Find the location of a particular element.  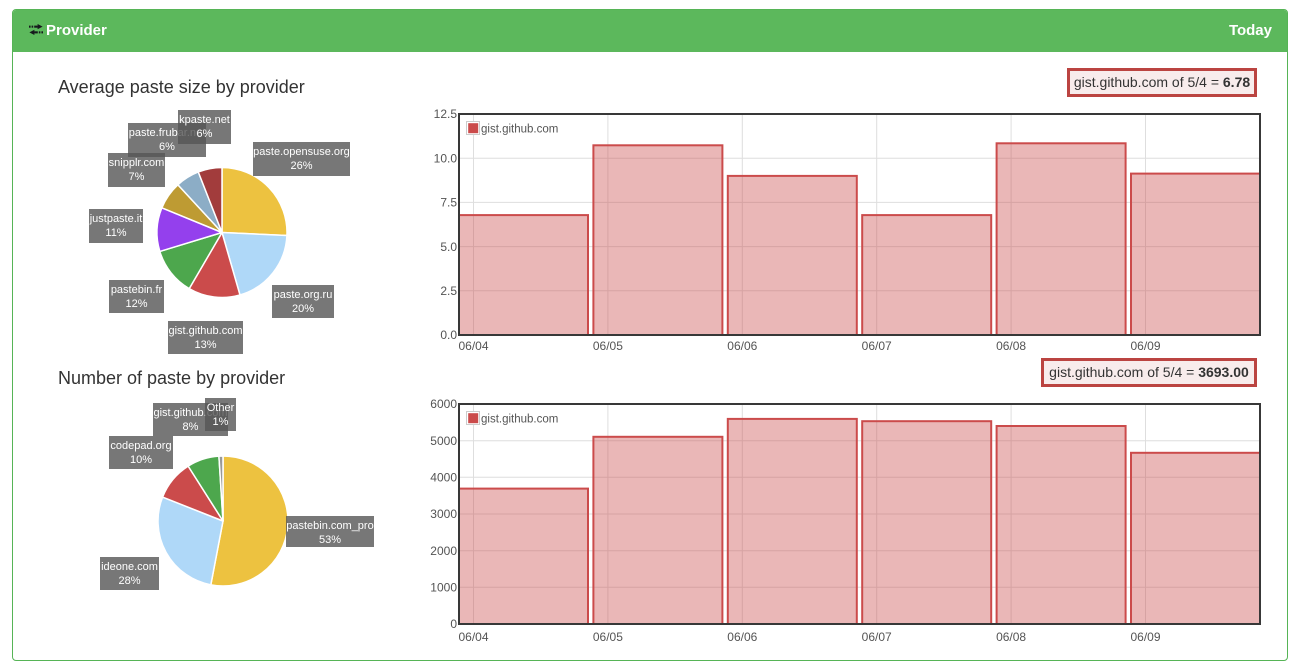

svg-text: 1000 is located at coordinates (443, 588).